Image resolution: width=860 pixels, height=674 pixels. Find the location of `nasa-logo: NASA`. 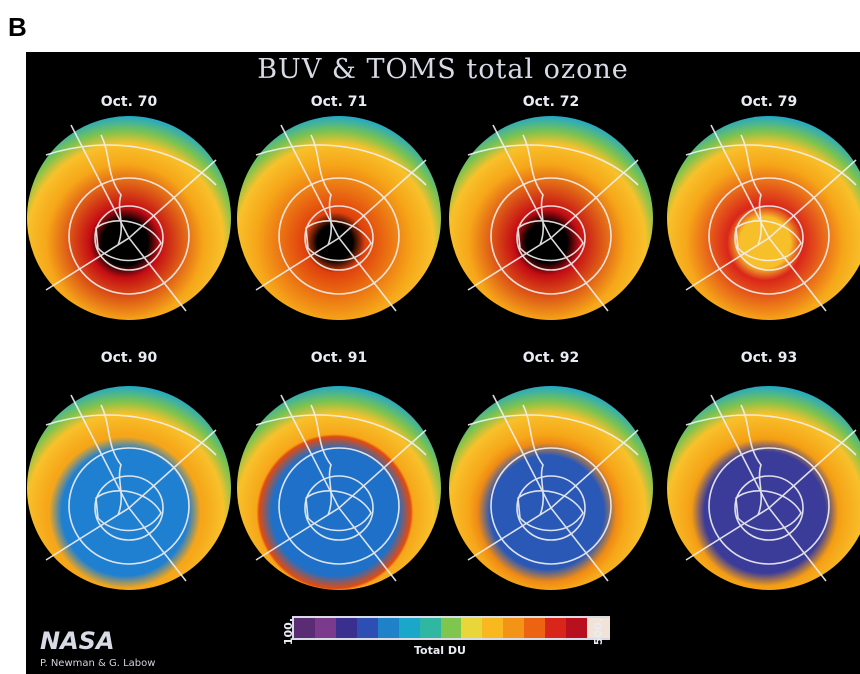

nasa-logo: NASA is located at coordinates (77, 641).